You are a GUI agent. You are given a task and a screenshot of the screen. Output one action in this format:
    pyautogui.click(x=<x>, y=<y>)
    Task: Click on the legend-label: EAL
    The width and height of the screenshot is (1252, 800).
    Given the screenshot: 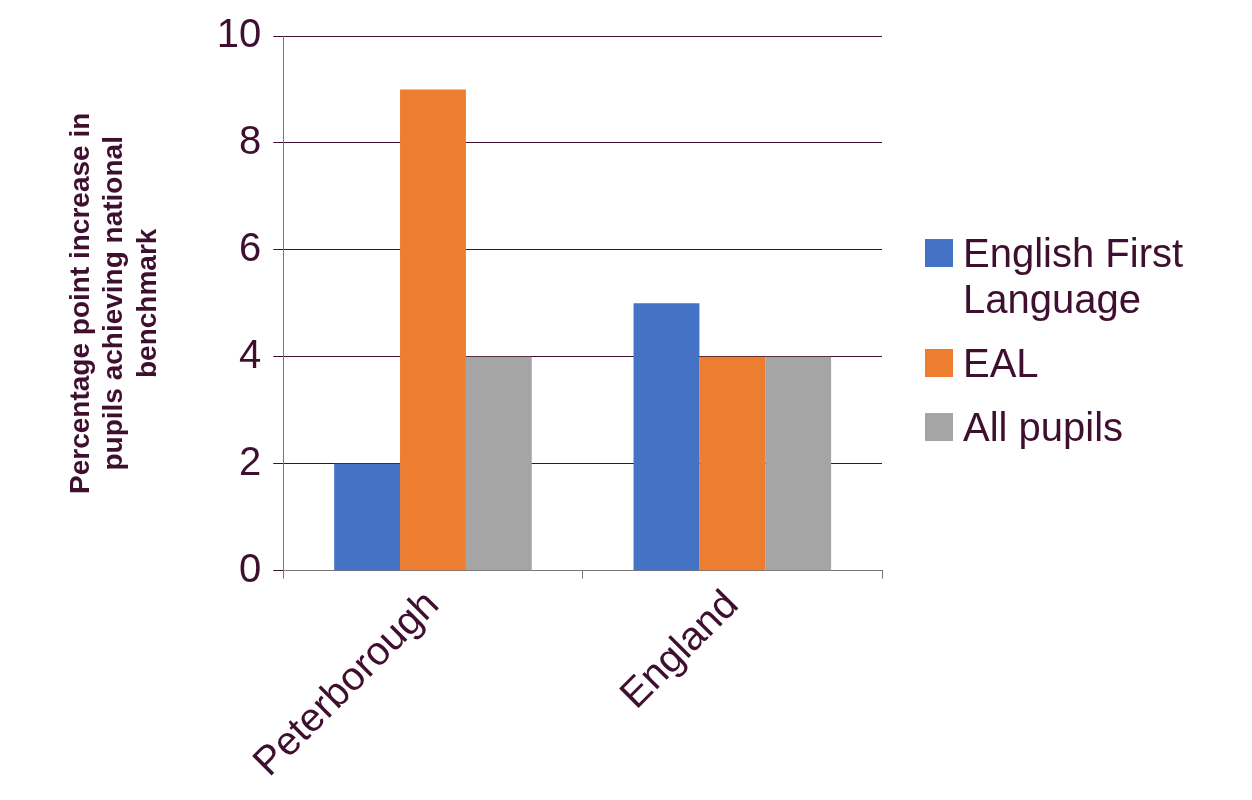 What is the action you would take?
    pyautogui.click(x=1001, y=363)
    